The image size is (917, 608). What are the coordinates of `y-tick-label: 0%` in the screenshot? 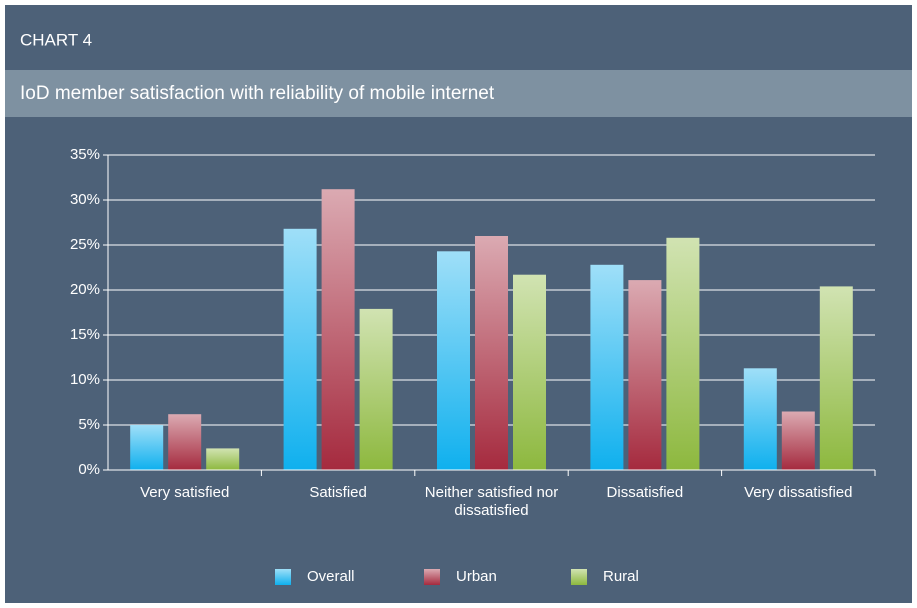 It's located at (89, 469).